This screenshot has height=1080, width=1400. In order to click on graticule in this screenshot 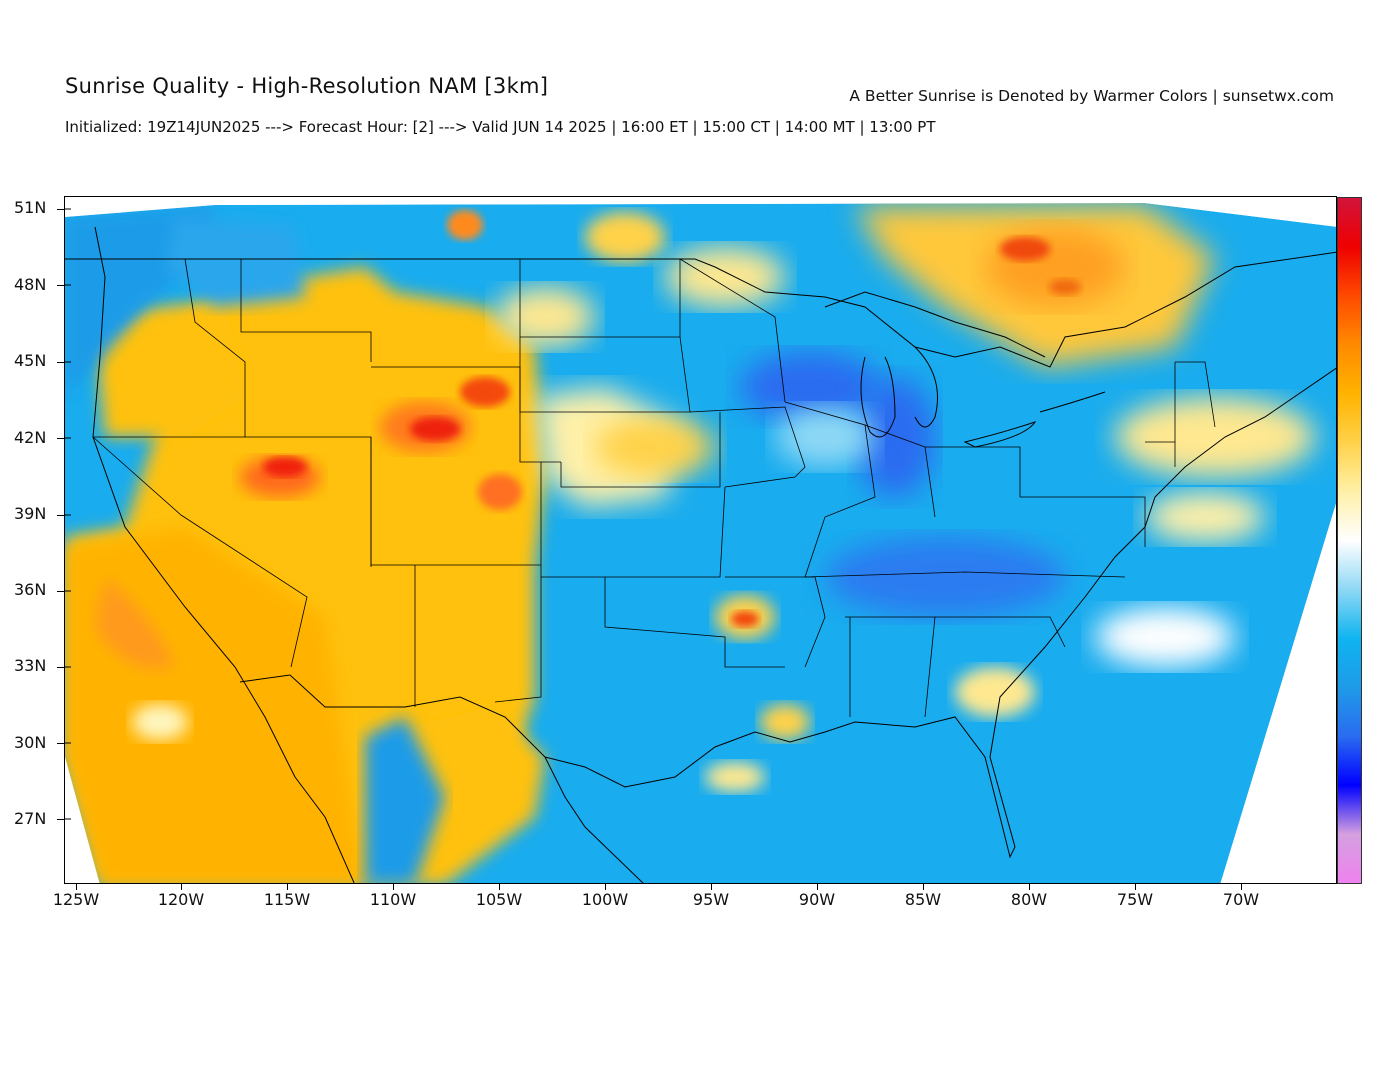, I will do `click(68, 514)`.